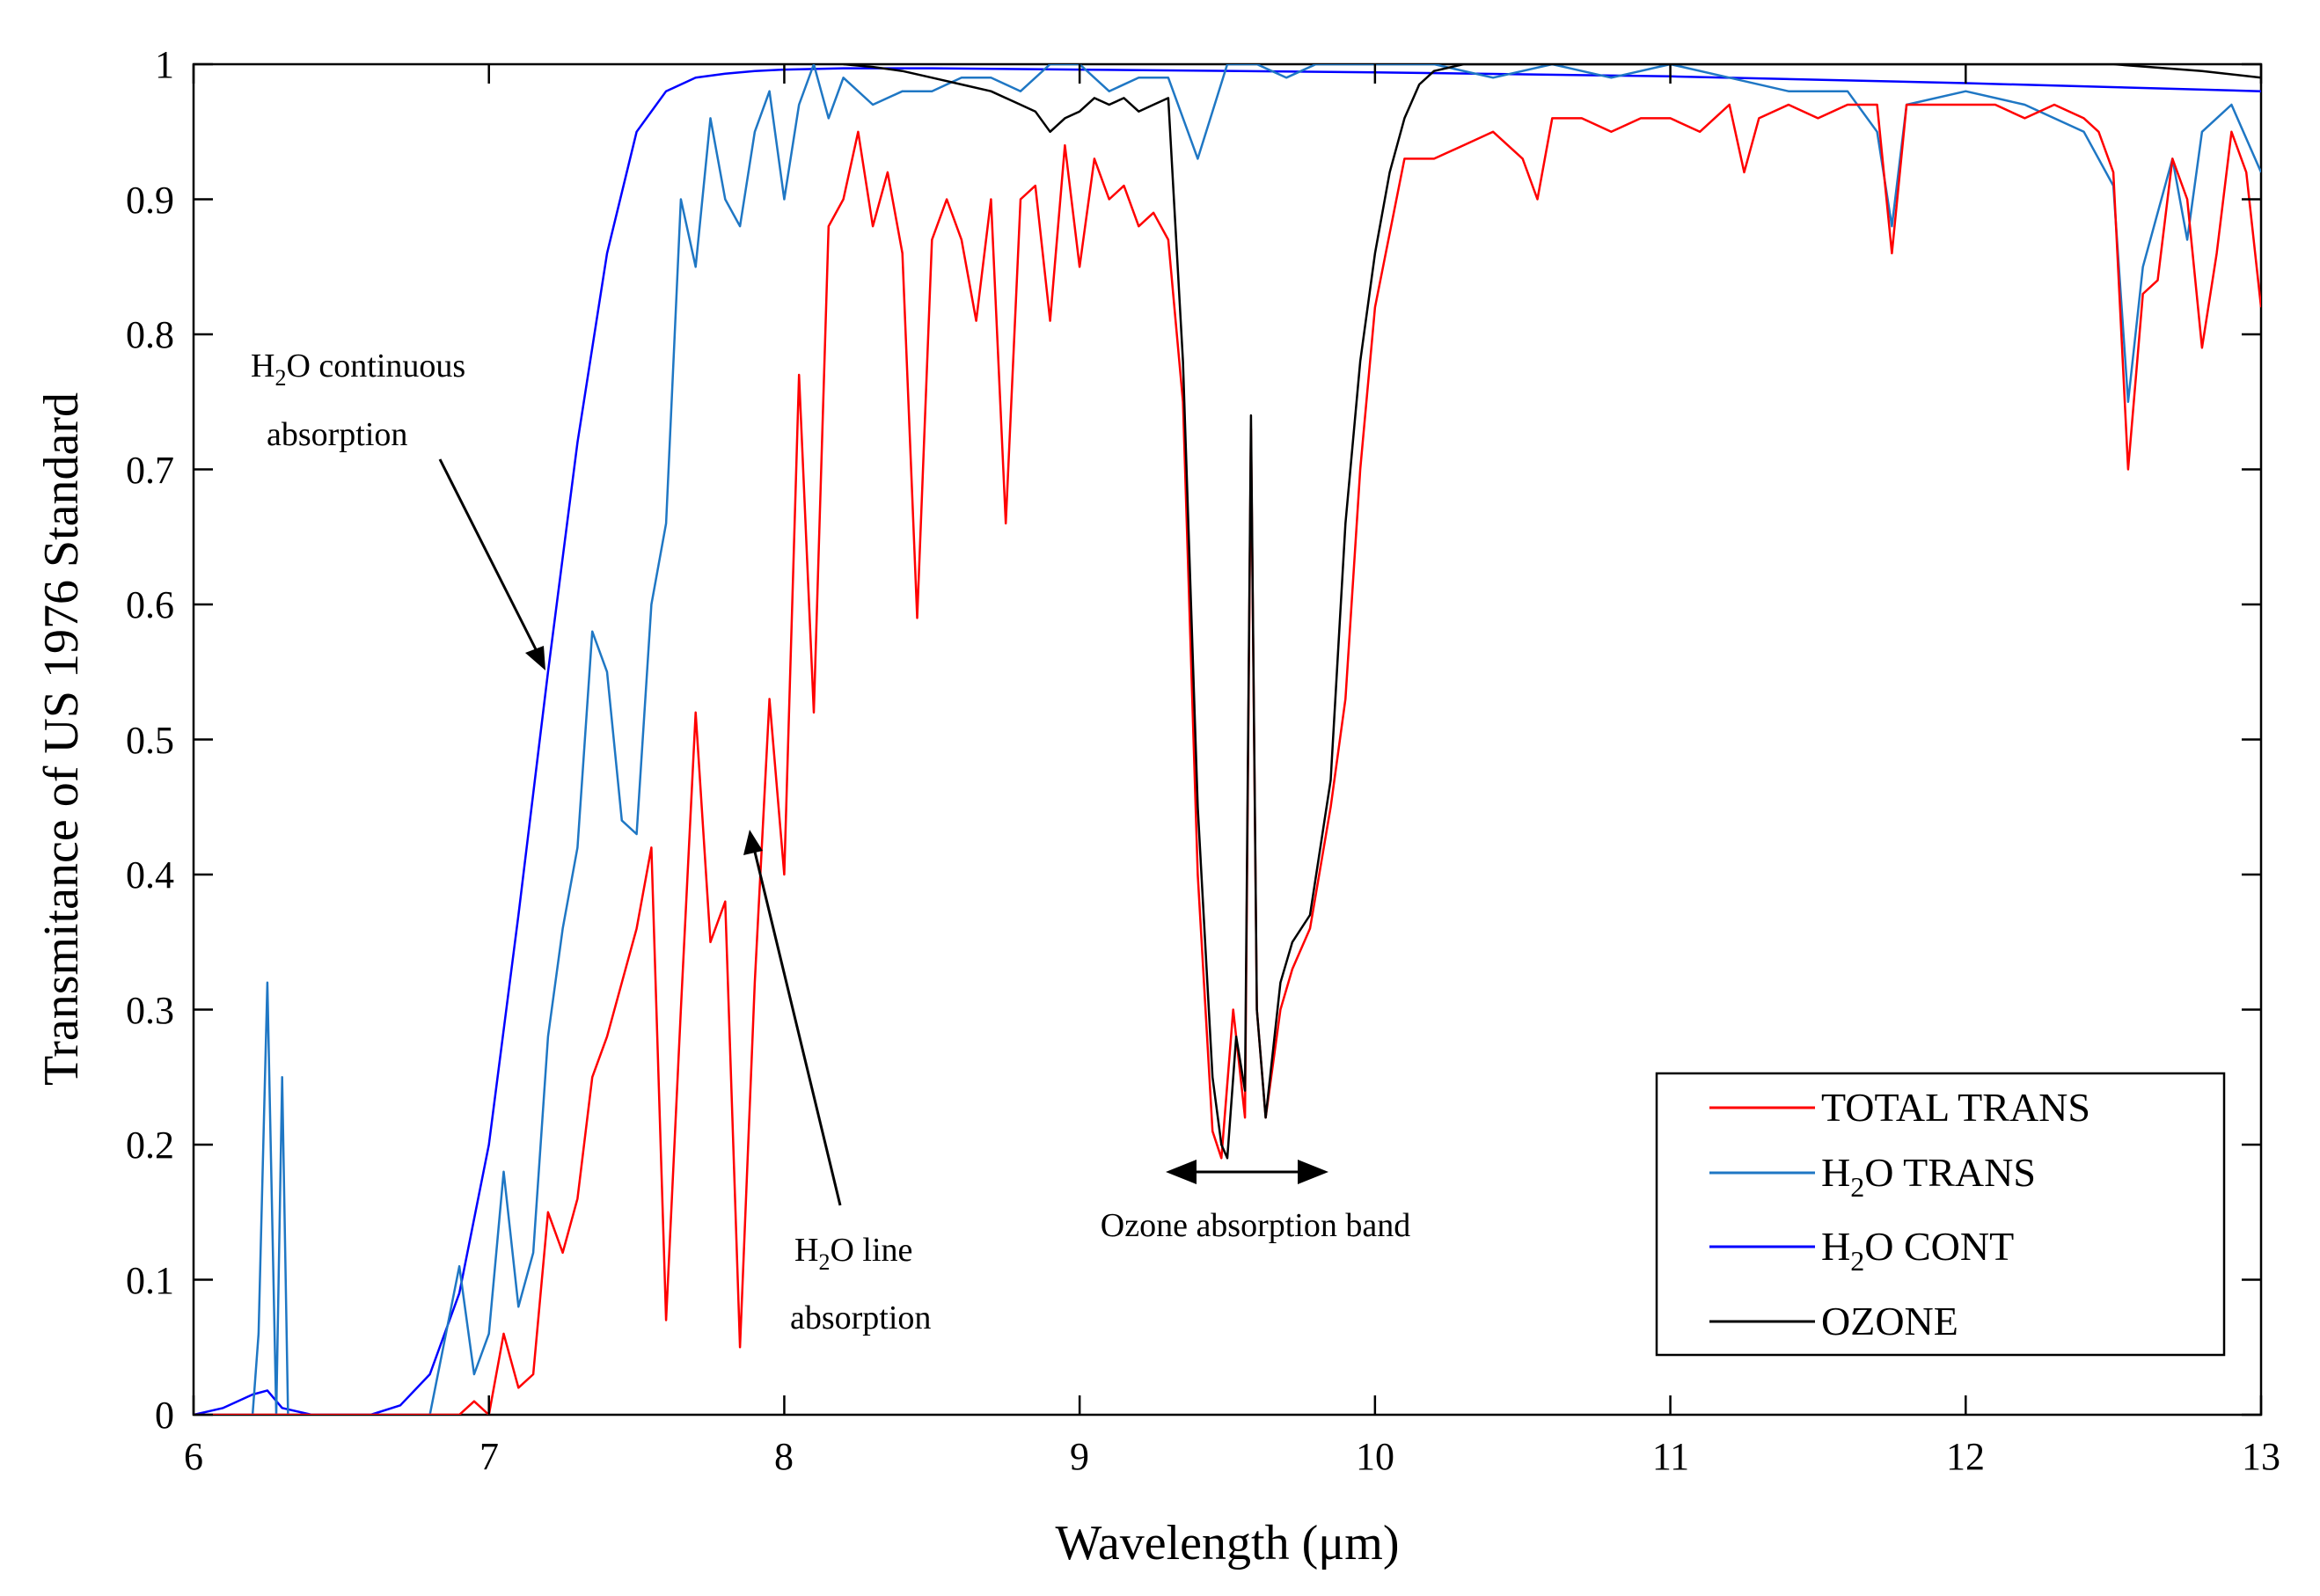 The height and width of the screenshot is (1596, 2320). What do you see at coordinates (1255, 1226) in the screenshot?
I see `annotation-text: Ozone absorption band` at bounding box center [1255, 1226].